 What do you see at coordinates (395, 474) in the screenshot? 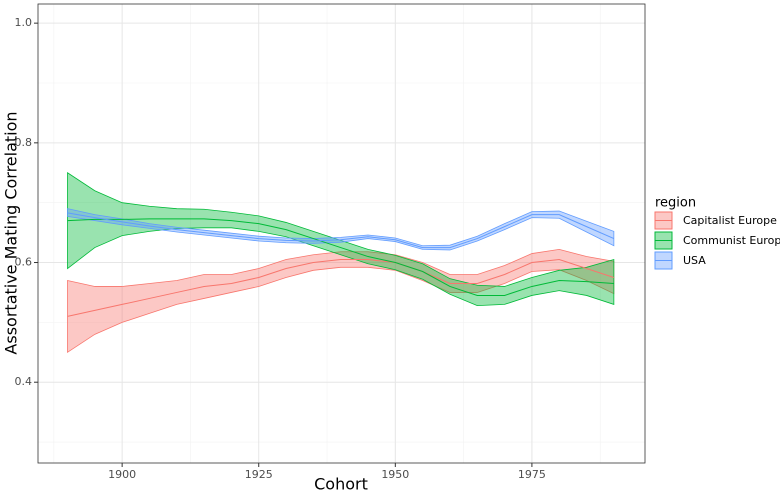
I see `x-tick-label: 1950` at bounding box center [395, 474].